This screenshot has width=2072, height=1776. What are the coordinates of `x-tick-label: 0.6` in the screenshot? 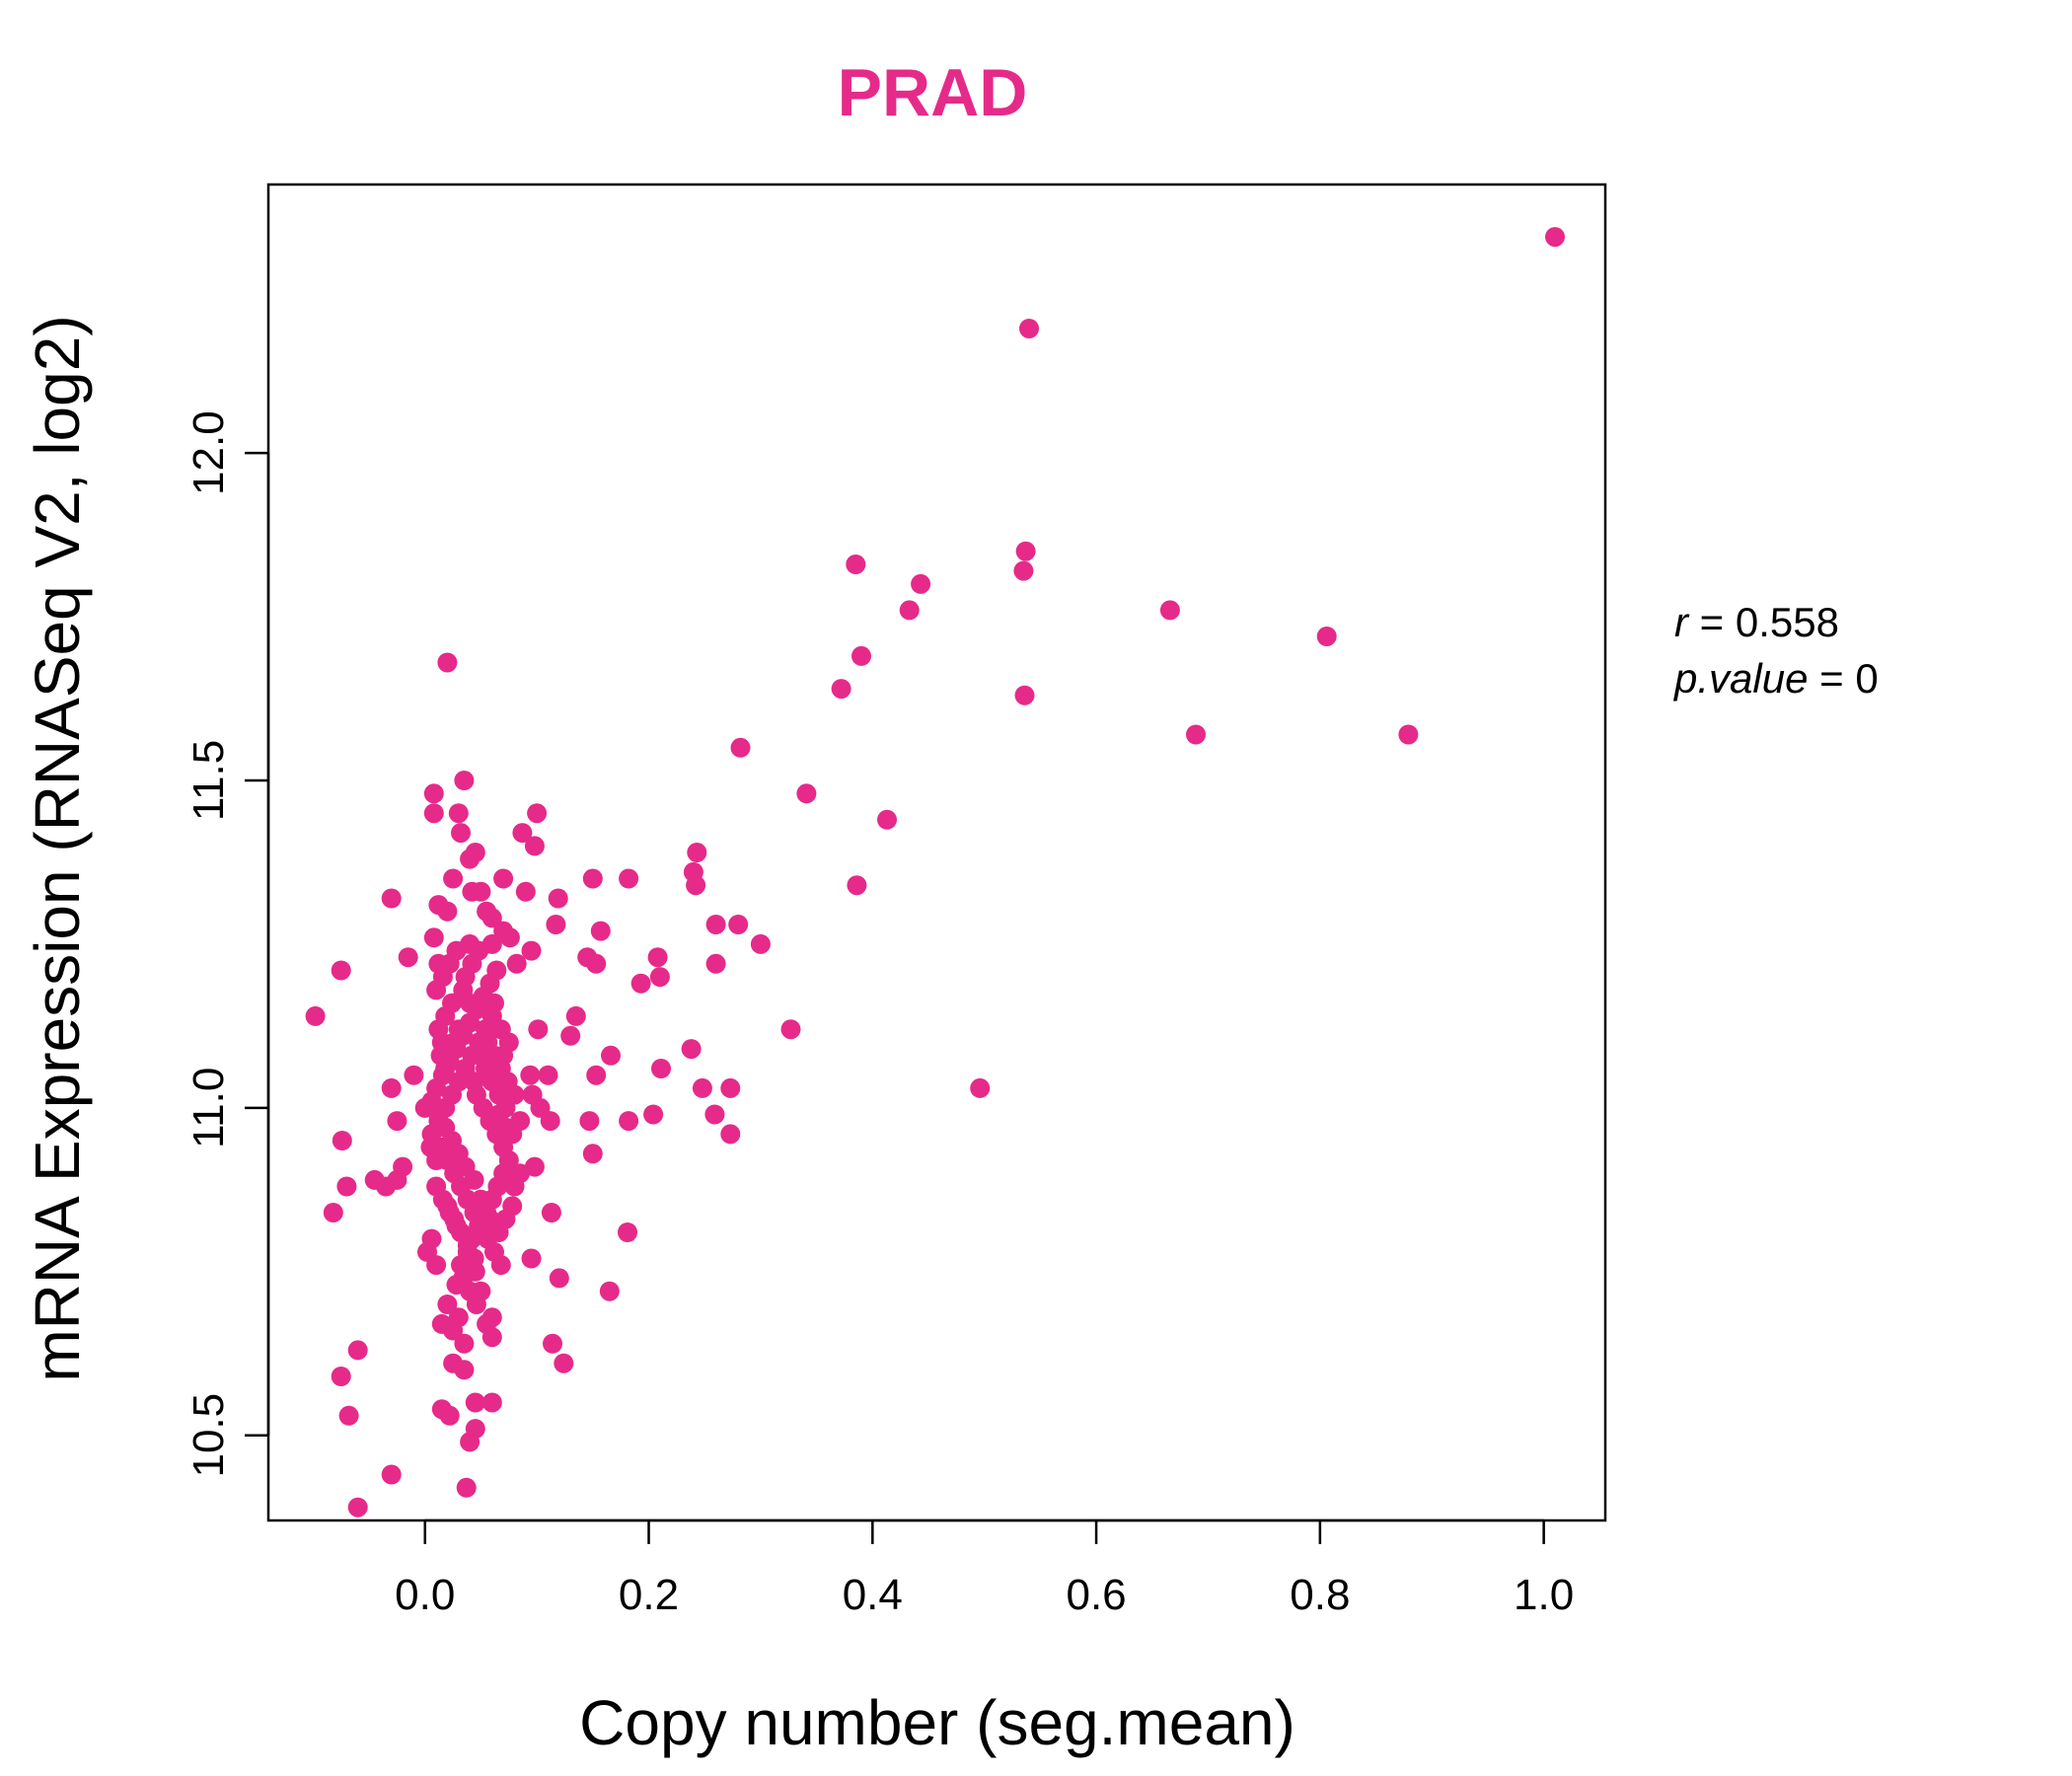 It's located at (1096, 1595).